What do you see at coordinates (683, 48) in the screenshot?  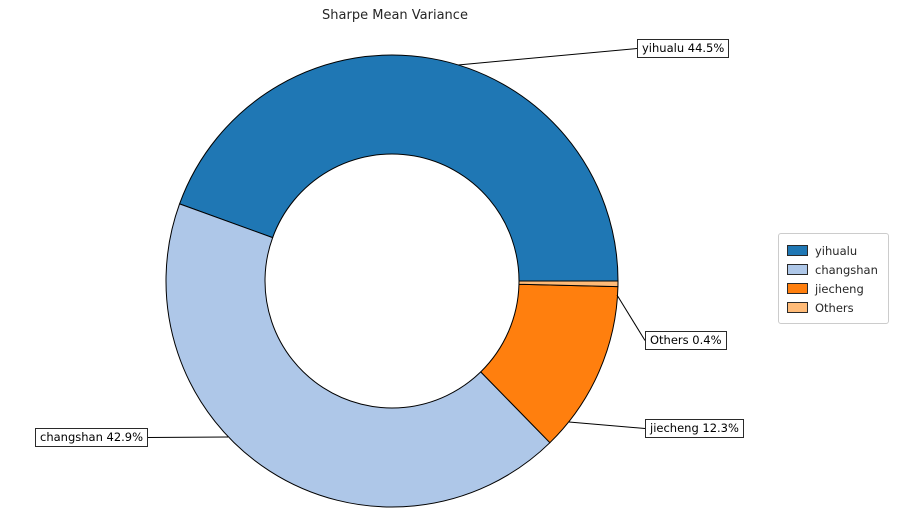 I see `annotation-yihualu: yihualu 44.5%` at bounding box center [683, 48].